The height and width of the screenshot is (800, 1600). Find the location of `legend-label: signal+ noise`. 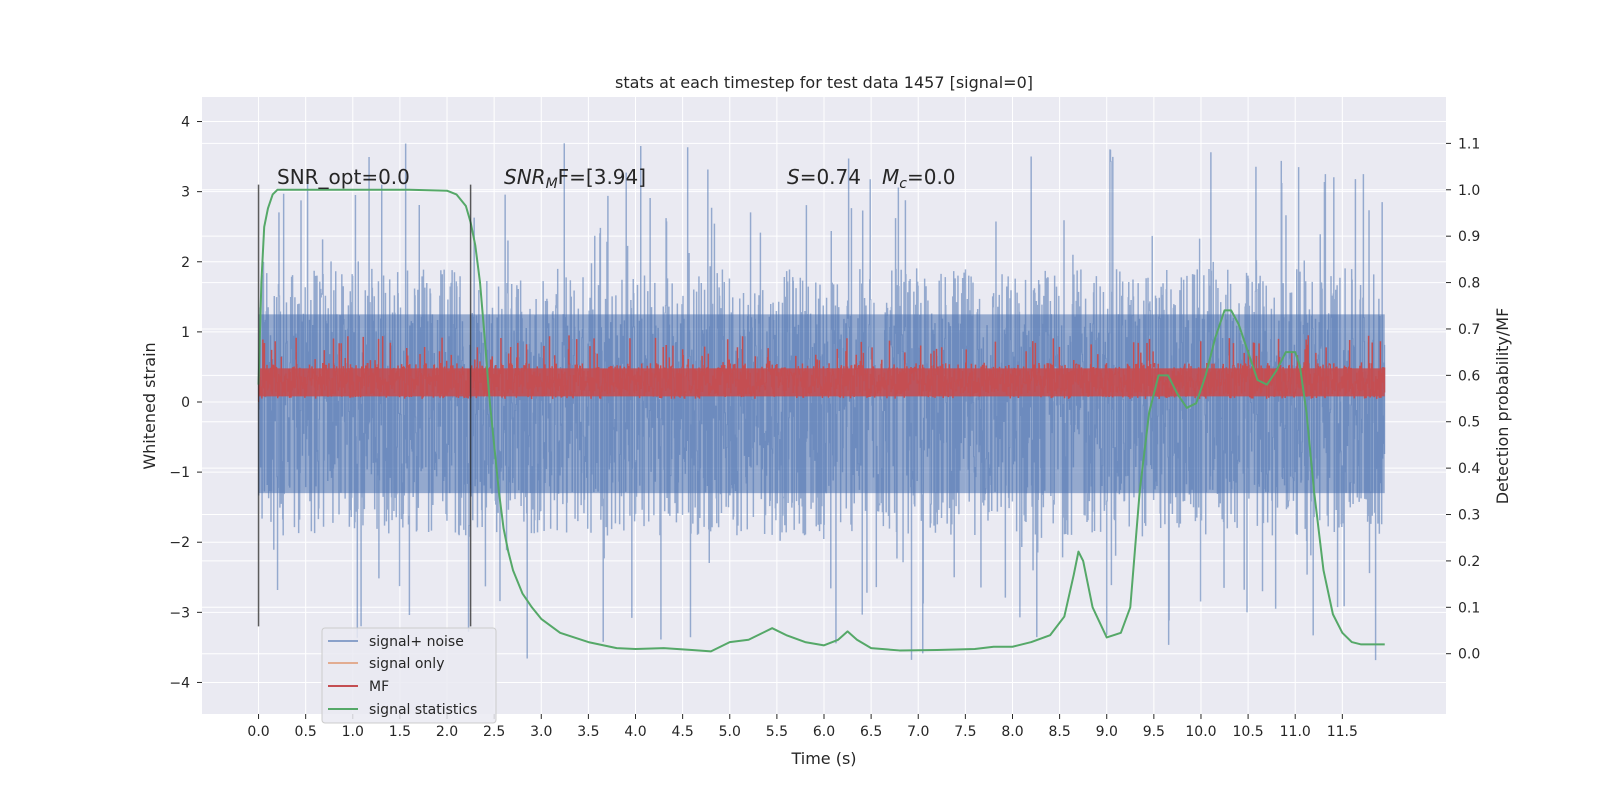

legend-label: signal+ noise is located at coordinates (416, 642).